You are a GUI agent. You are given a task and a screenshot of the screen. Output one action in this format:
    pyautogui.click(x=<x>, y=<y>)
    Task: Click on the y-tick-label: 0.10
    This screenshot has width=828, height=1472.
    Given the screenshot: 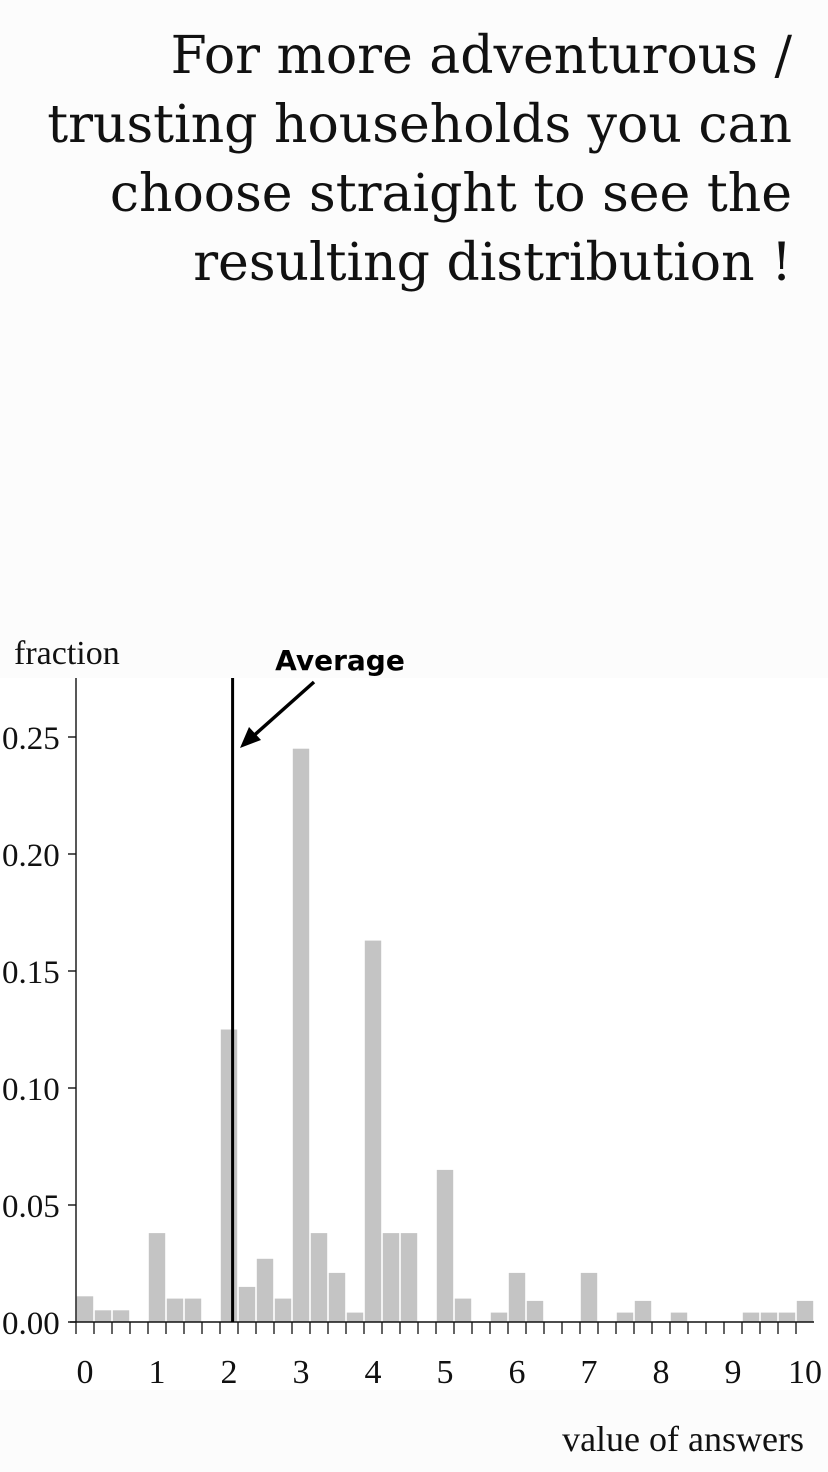 What is the action you would take?
    pyautogui.click(x=31, y=1090)
    